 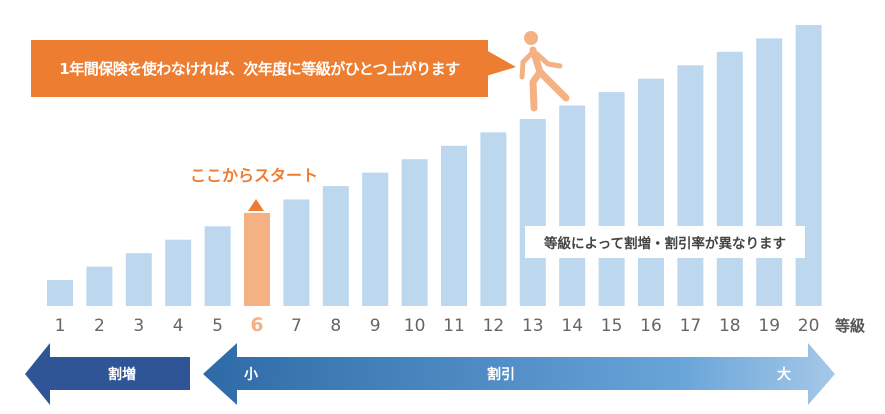 What do you see at coordinates (501, 63) in the screenshot?
I see `callout-tail` at bounding box center [501, 63].